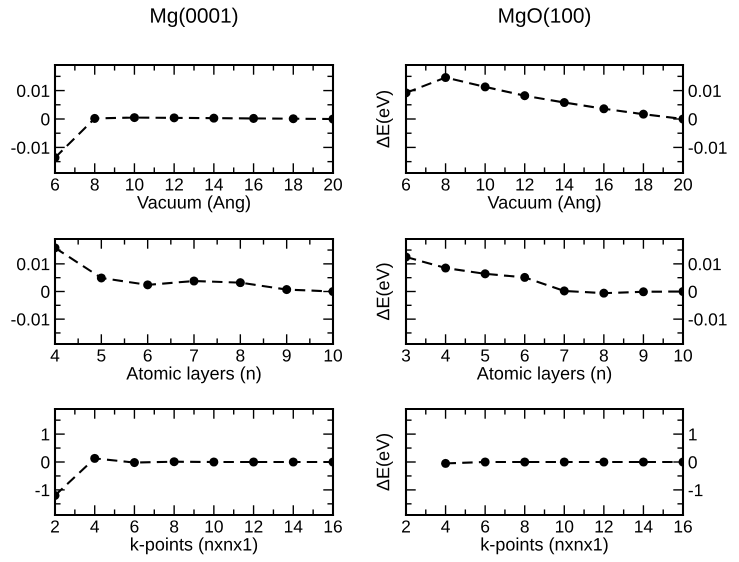 The width and height of the screenshot is (739, 562). What do you see at coordinates (544, 17) in the screenshot?
I see `chart-title: MgO(100)` at bounding box center [544, 17].